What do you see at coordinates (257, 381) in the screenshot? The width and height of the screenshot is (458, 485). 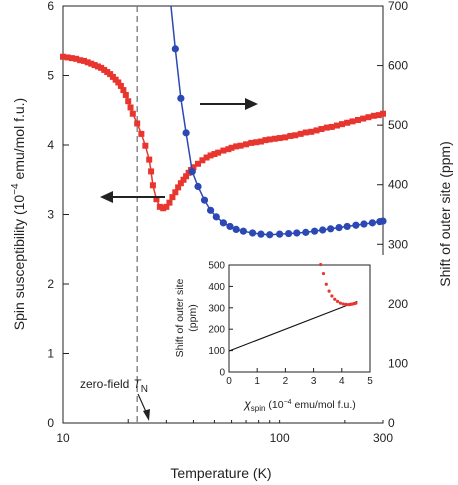 I see `inset-x-tick-label: 1` at bounding box center [257, 381].